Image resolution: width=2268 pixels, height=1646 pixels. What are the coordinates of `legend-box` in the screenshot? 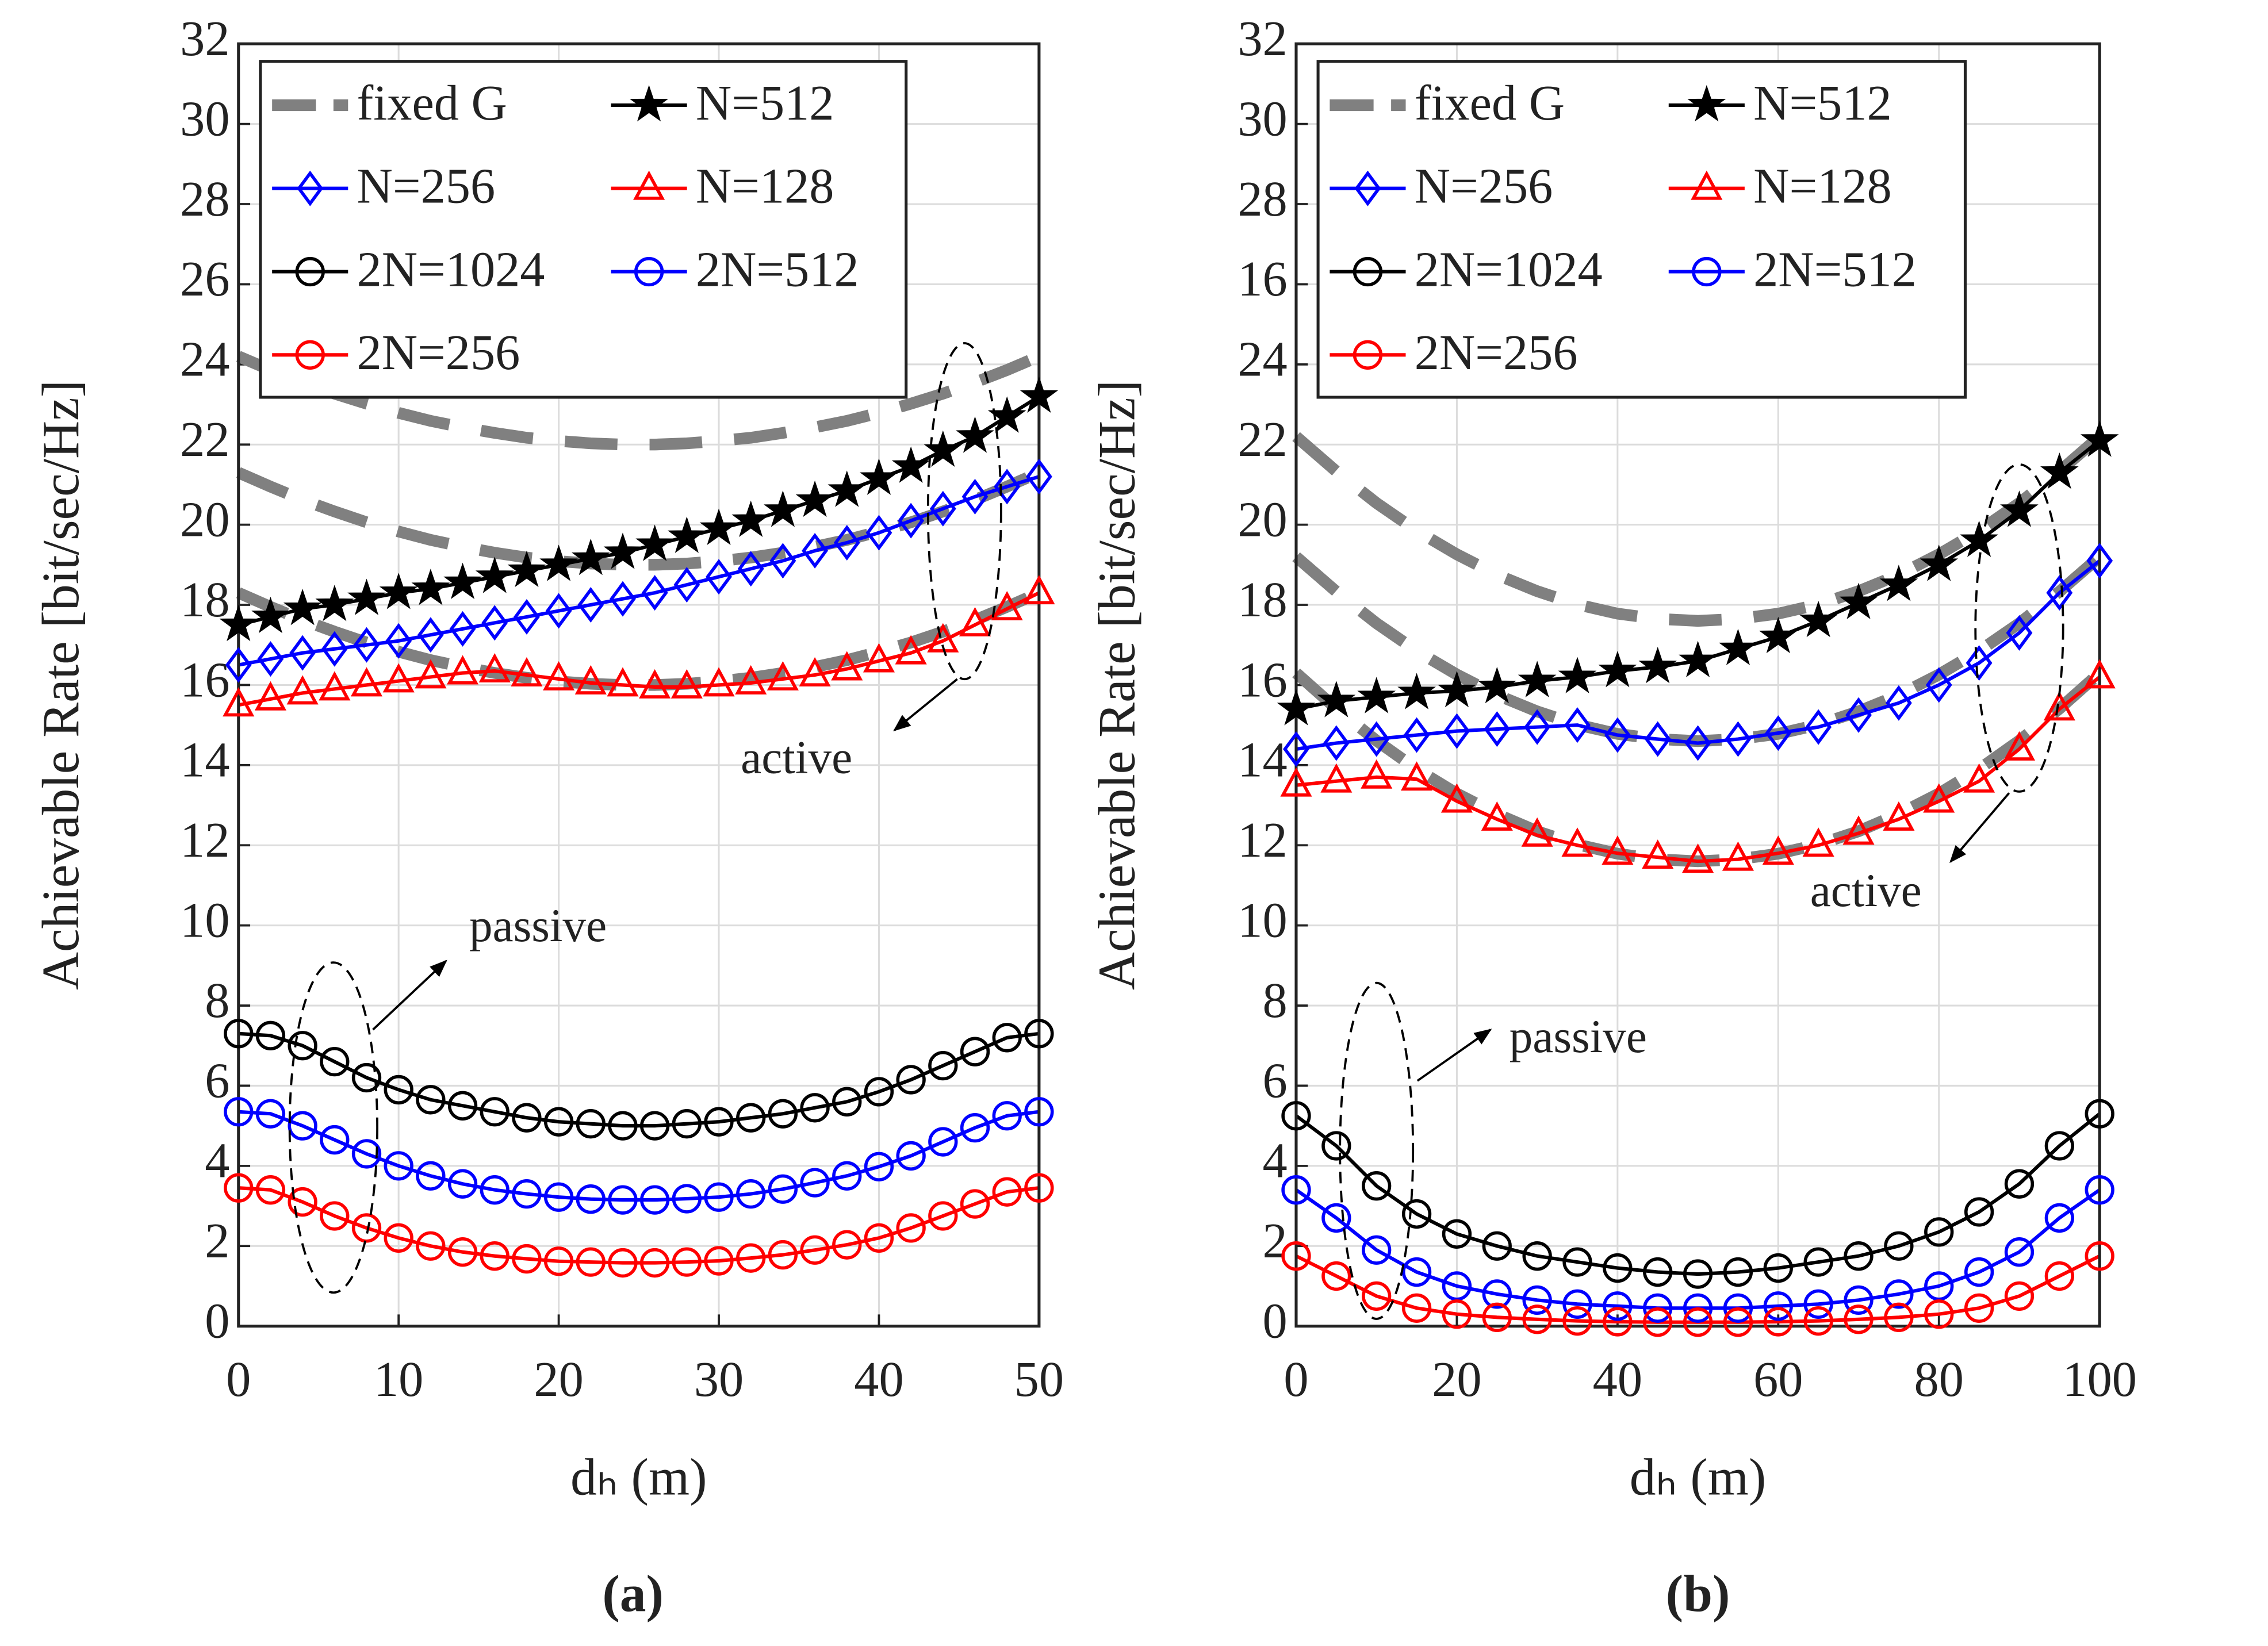 It's located at (583, 229).